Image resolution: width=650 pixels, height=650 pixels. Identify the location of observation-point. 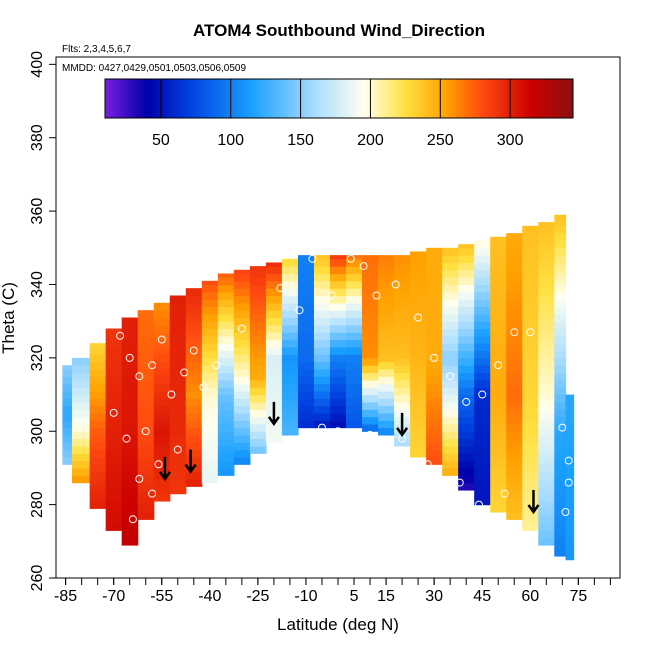
(126, 438).